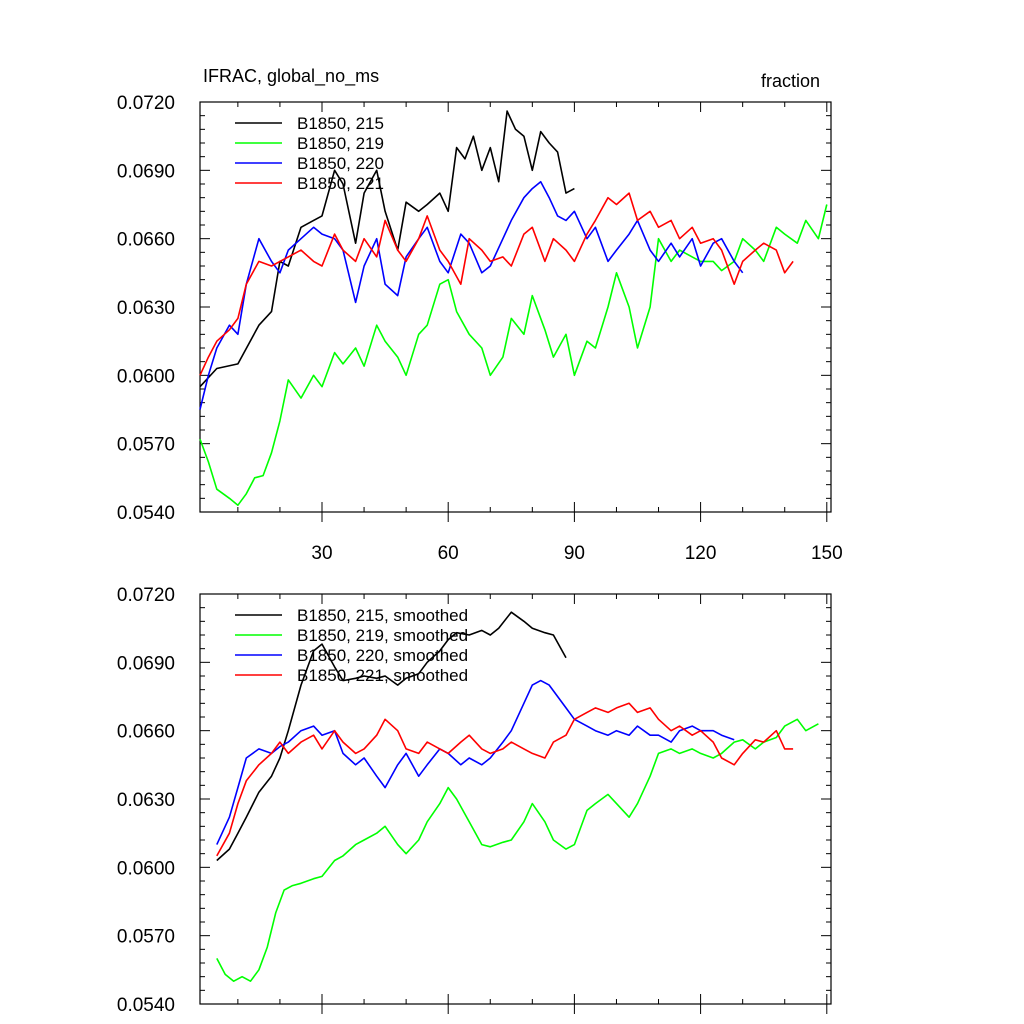 The width and height of the screenshot is (1024, 1024). I want to click on legend-label: B1850, 221, smoothed, so click(382, 675).